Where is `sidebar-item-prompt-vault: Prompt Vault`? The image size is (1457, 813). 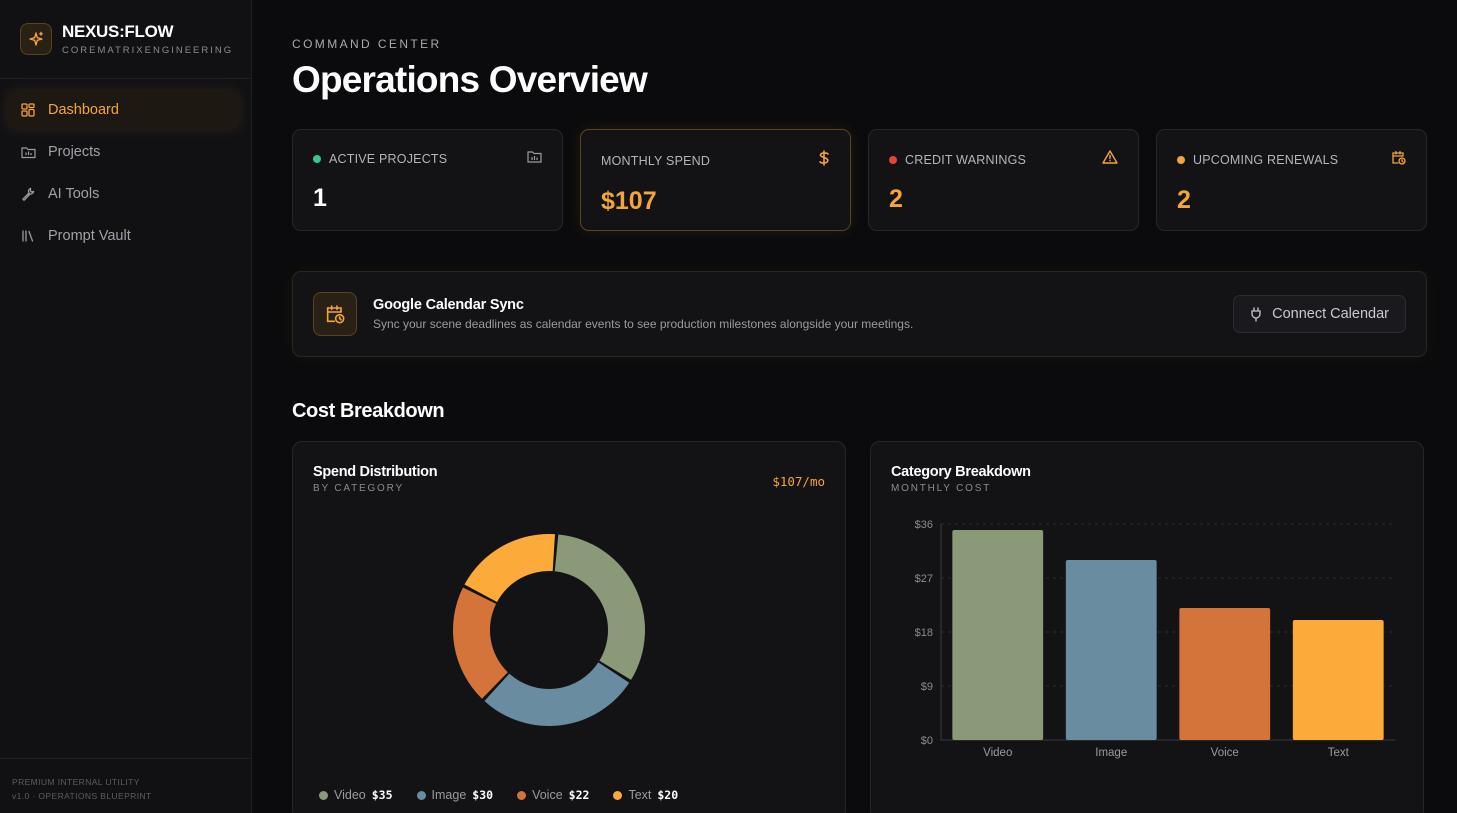
sidebar-item-prompt-vault: Prompt Vault is located at coordinates (123, 236).